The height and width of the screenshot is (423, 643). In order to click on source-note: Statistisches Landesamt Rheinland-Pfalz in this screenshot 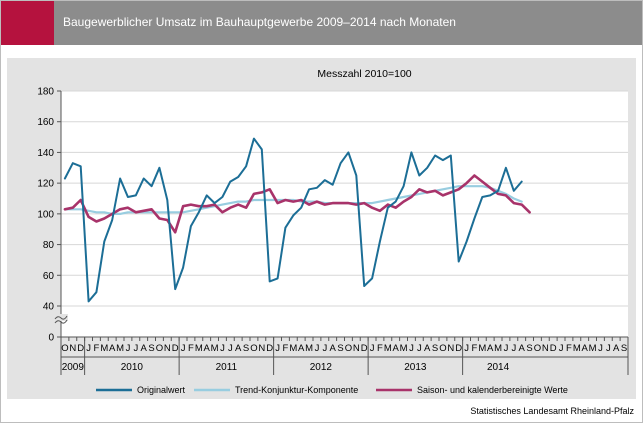, I will do `click(552, 411)`.